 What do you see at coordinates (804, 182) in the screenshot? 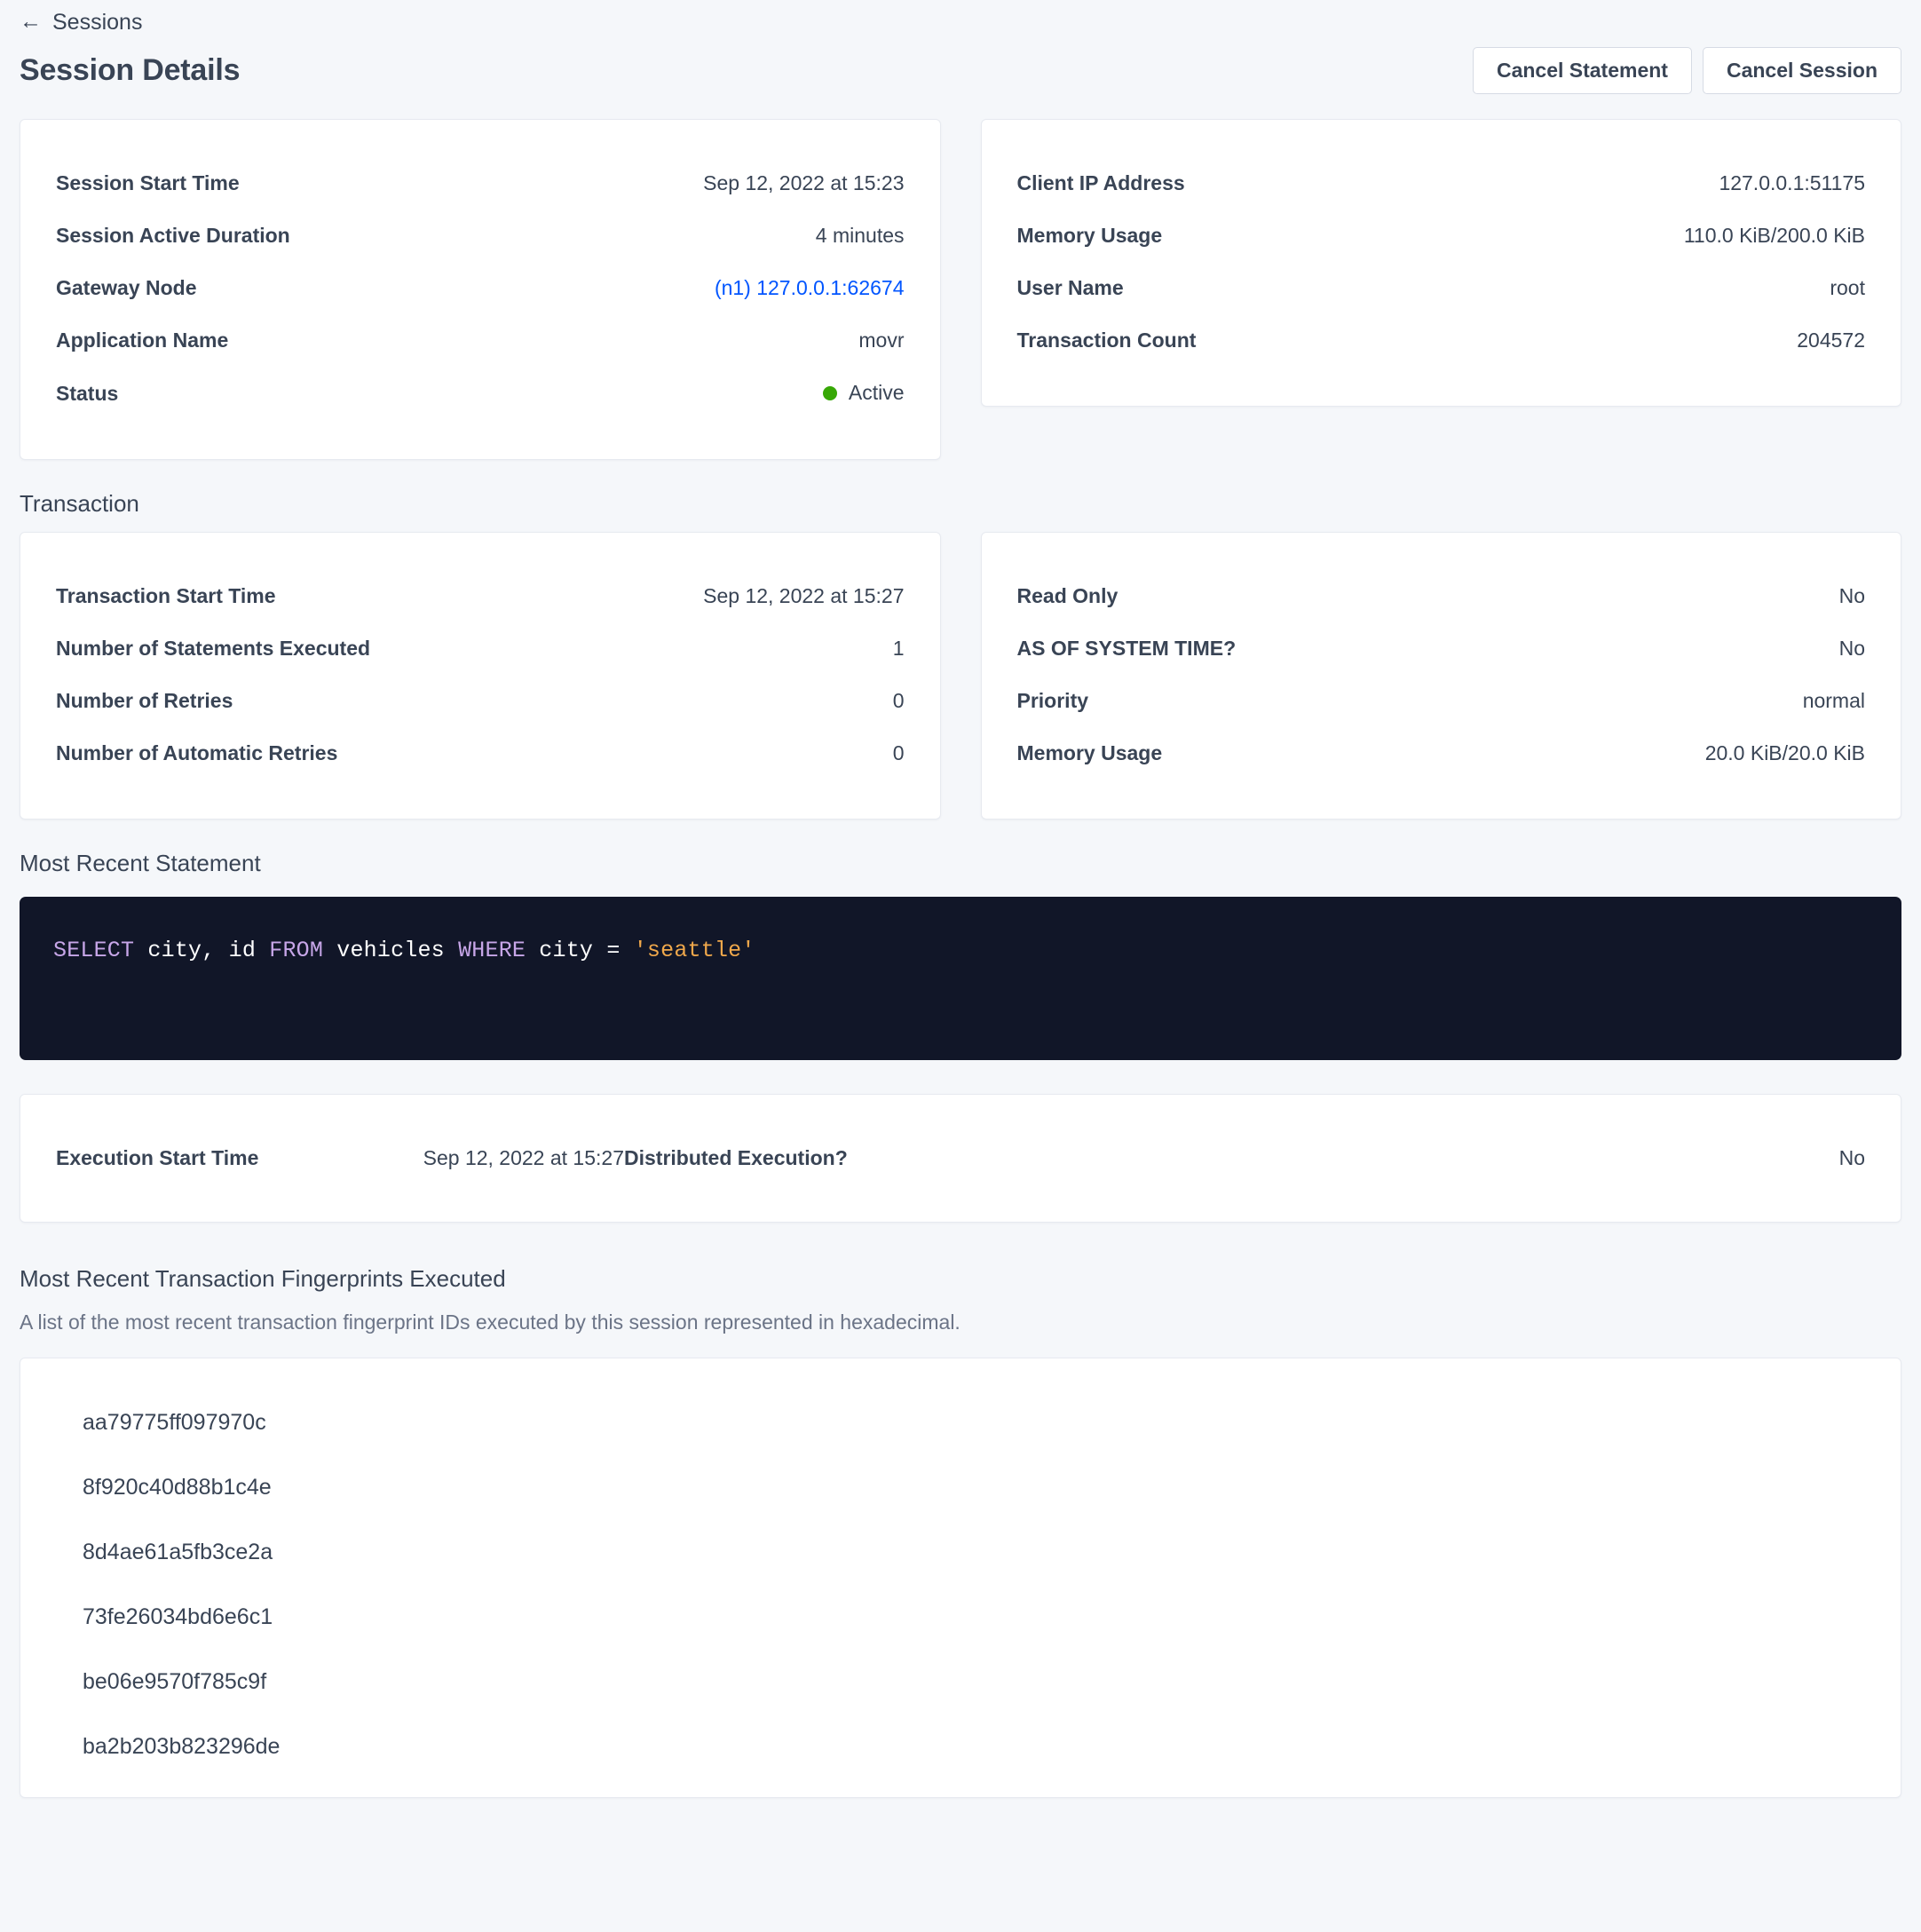
I see `field-value: Sep 12, 2022 at 15:23` at bounding box center [804, 182].